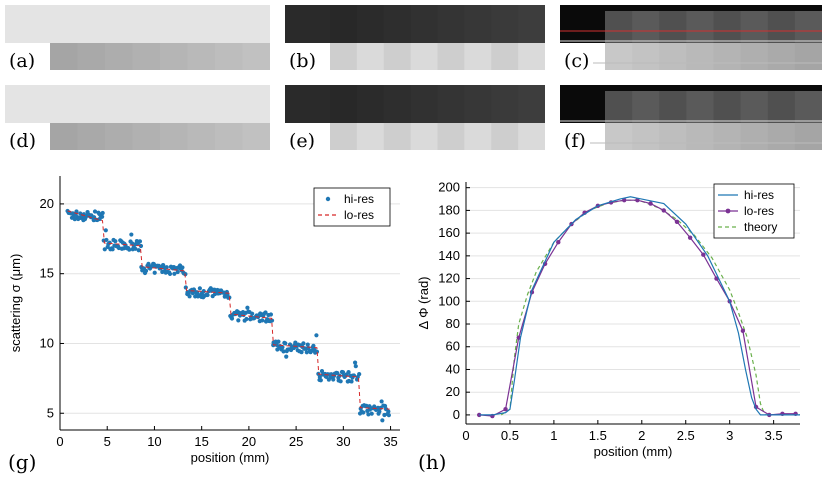  What do you see at coordinates (22, 462) in the screenshot?
I see `panel-label-g: (g)` at bounding box center [22, 462].